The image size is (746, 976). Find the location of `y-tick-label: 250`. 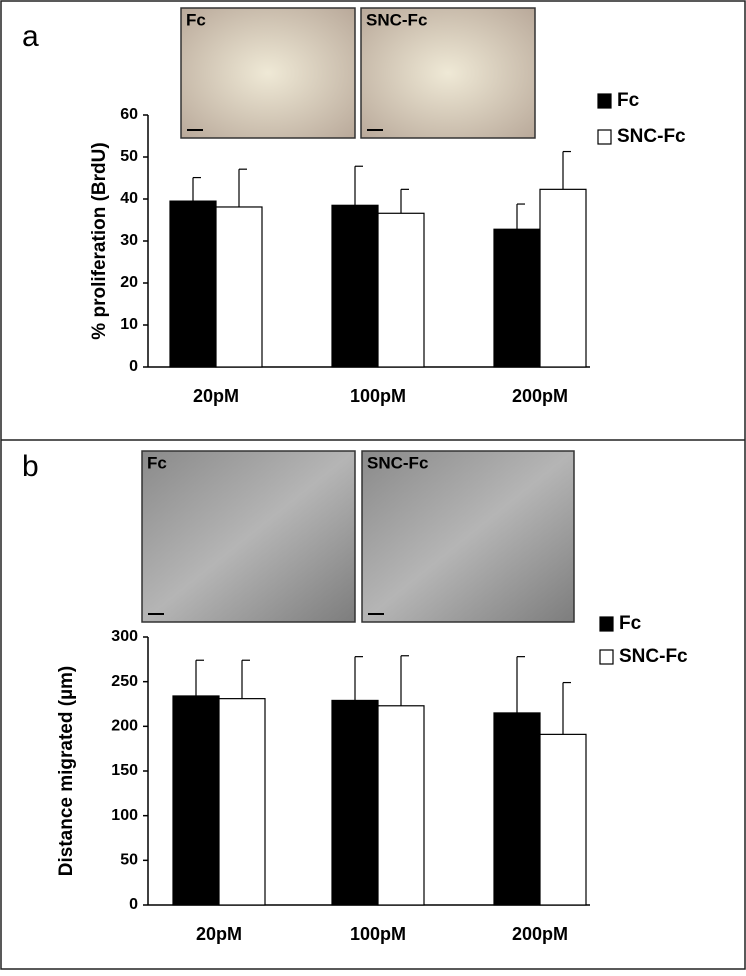

y-tick-label: 250 is located at coordinates (124, 681).